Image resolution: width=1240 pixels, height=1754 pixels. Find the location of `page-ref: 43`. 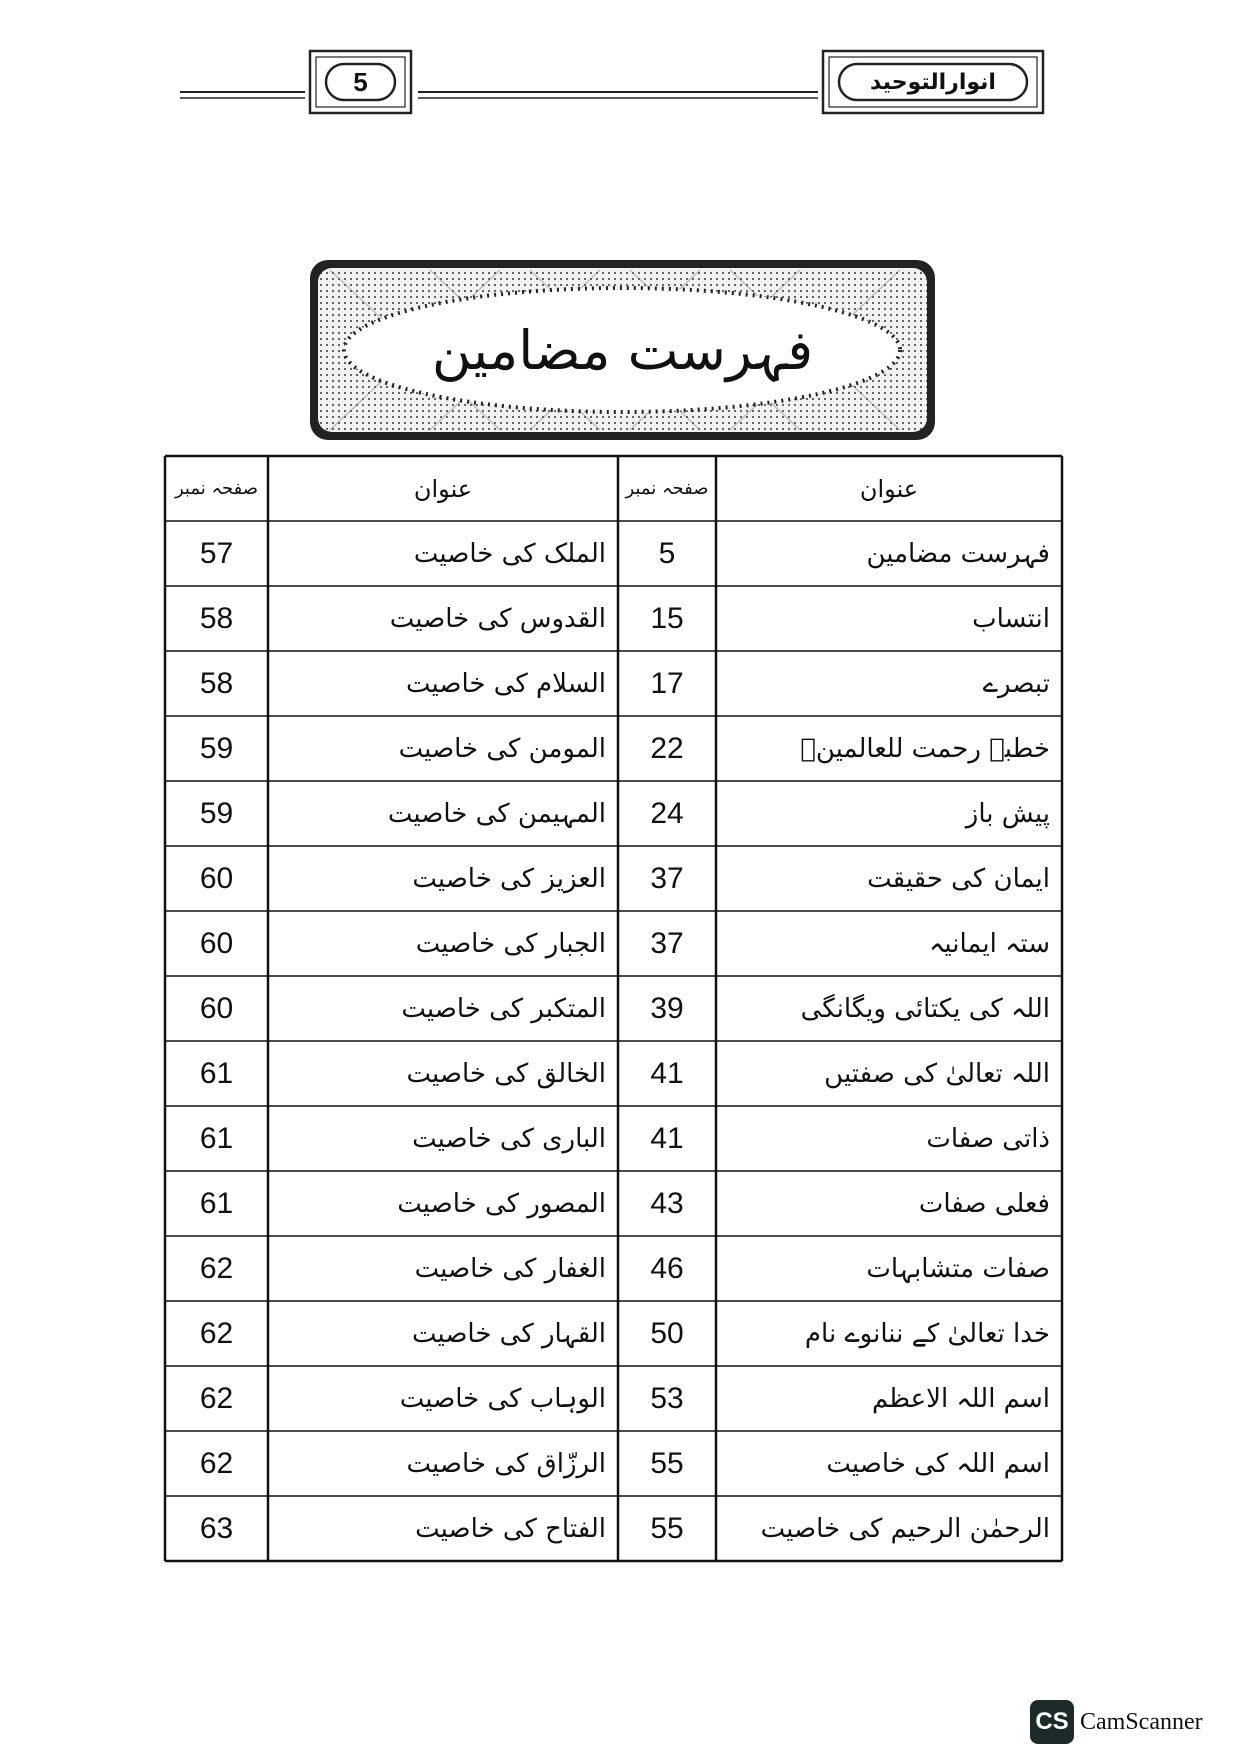

page-ref: 43 is located at coordinates (667, 1203).